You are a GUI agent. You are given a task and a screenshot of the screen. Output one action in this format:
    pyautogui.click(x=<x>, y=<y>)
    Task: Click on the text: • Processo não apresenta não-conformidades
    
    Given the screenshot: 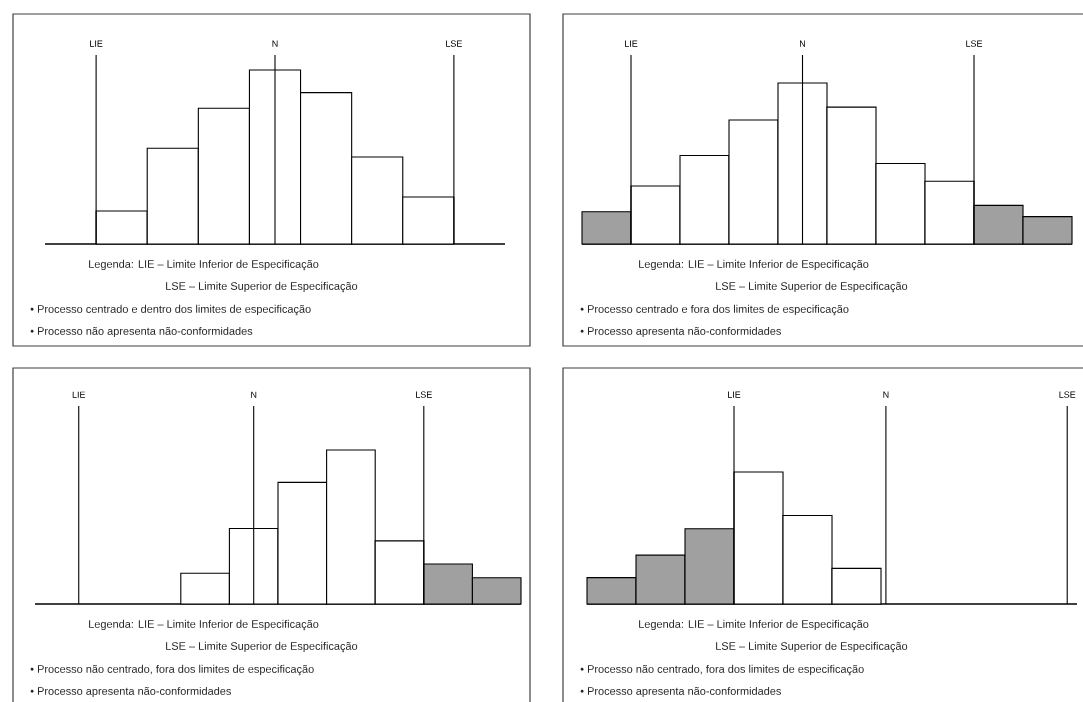 What is the action you would take?
    pyautogui.click(x=141, y=332)
    